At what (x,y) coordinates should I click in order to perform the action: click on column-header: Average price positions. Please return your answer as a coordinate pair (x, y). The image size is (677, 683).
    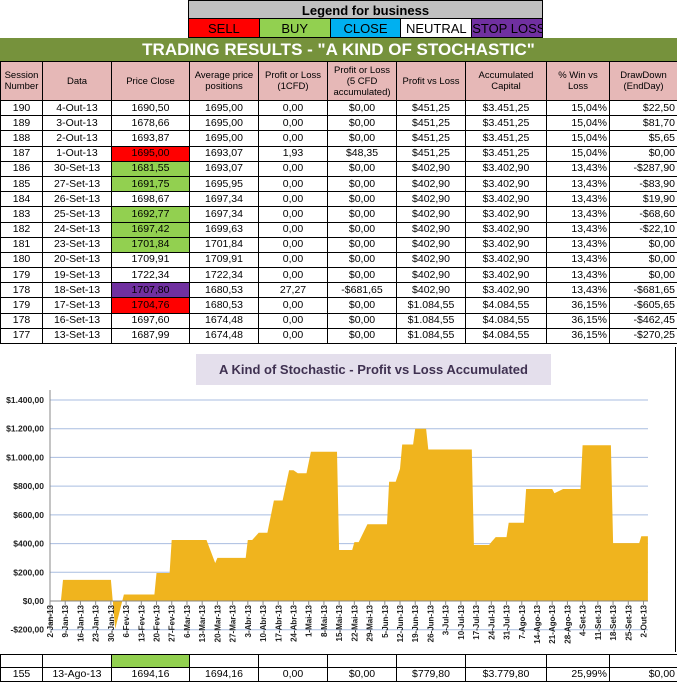
    Looking at the image, I should click on (224, 81).